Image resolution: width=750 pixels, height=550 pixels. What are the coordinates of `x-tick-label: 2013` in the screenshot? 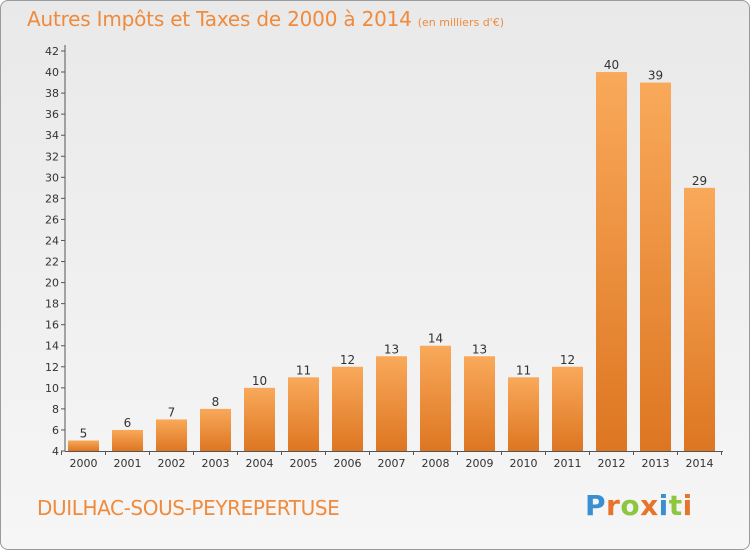 It's located at (656, 463).